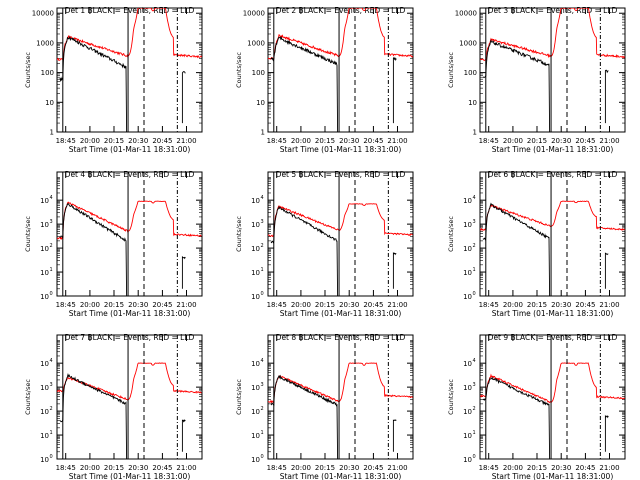 Image resolution: width=640 pixels, height=480 pixels. I want to click on panel-title: Det 3 BLACK = Events, RED = LLD, so click(553, 10).